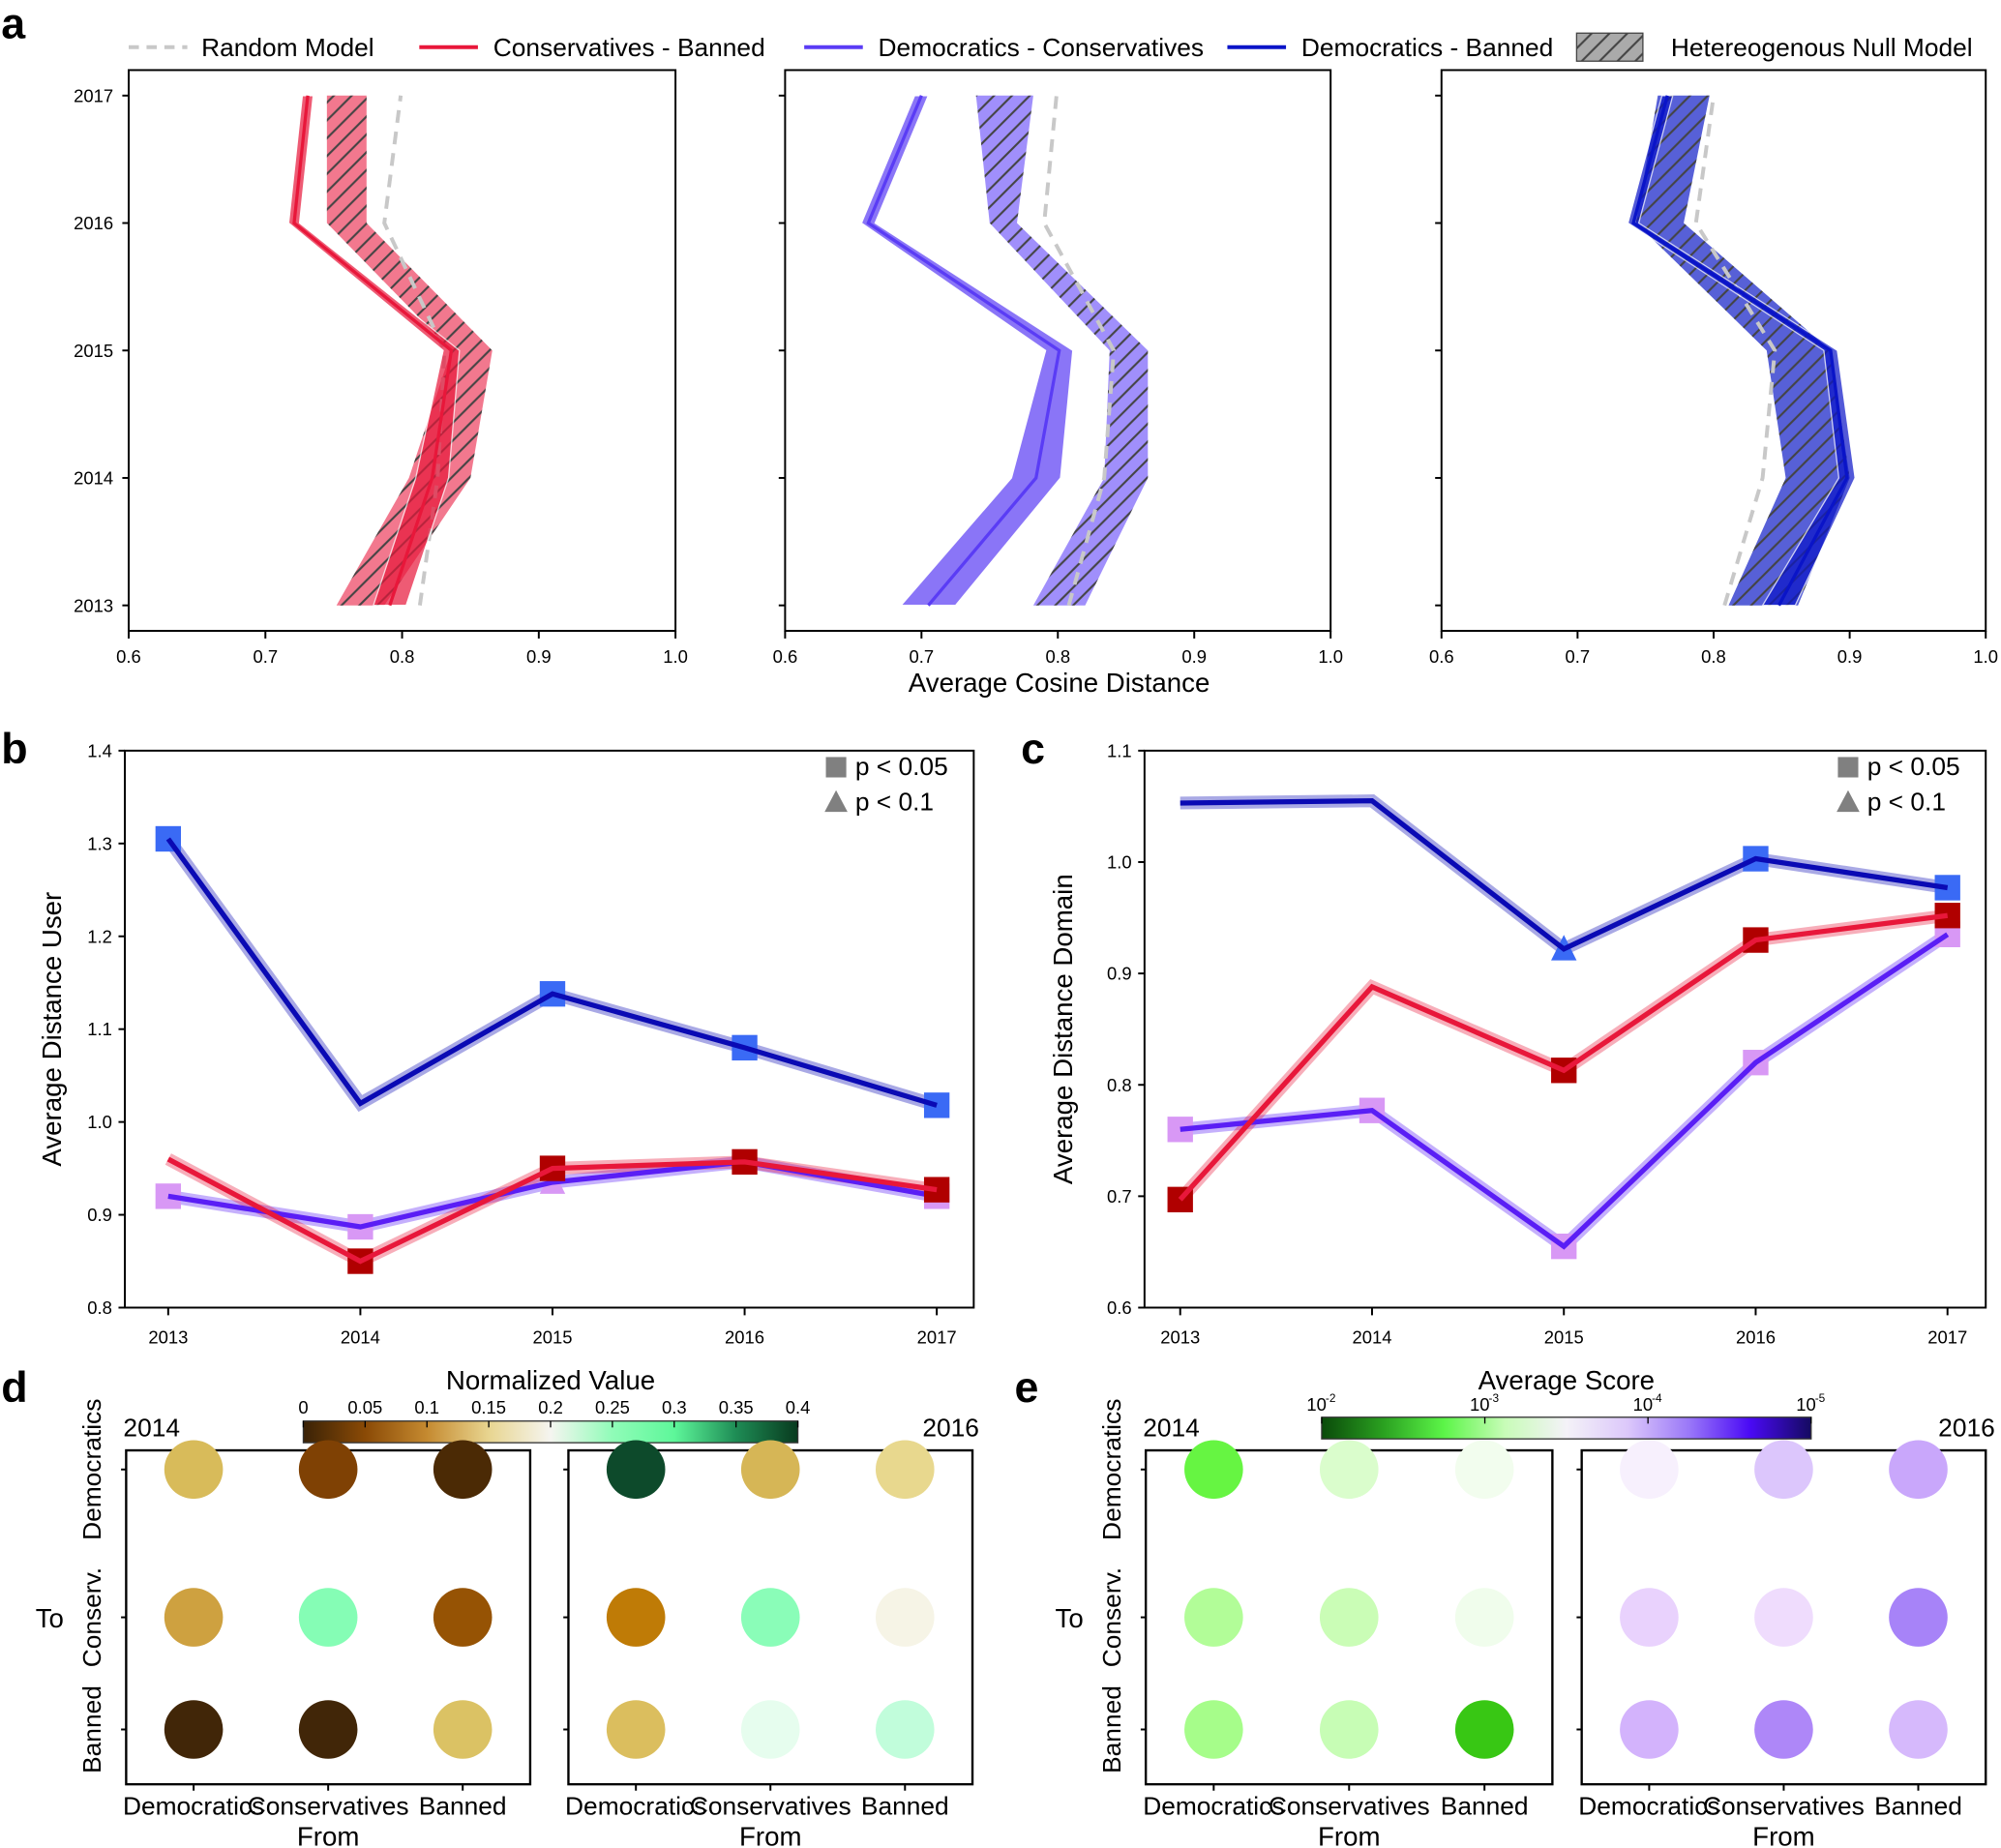 Image resolution: width=2001 pixels, height=1848 pixels. What do you see at coordinates (50, 1618) in the screenshot?
I see `y-axis-label: To` at bounding box center [50, 1618].